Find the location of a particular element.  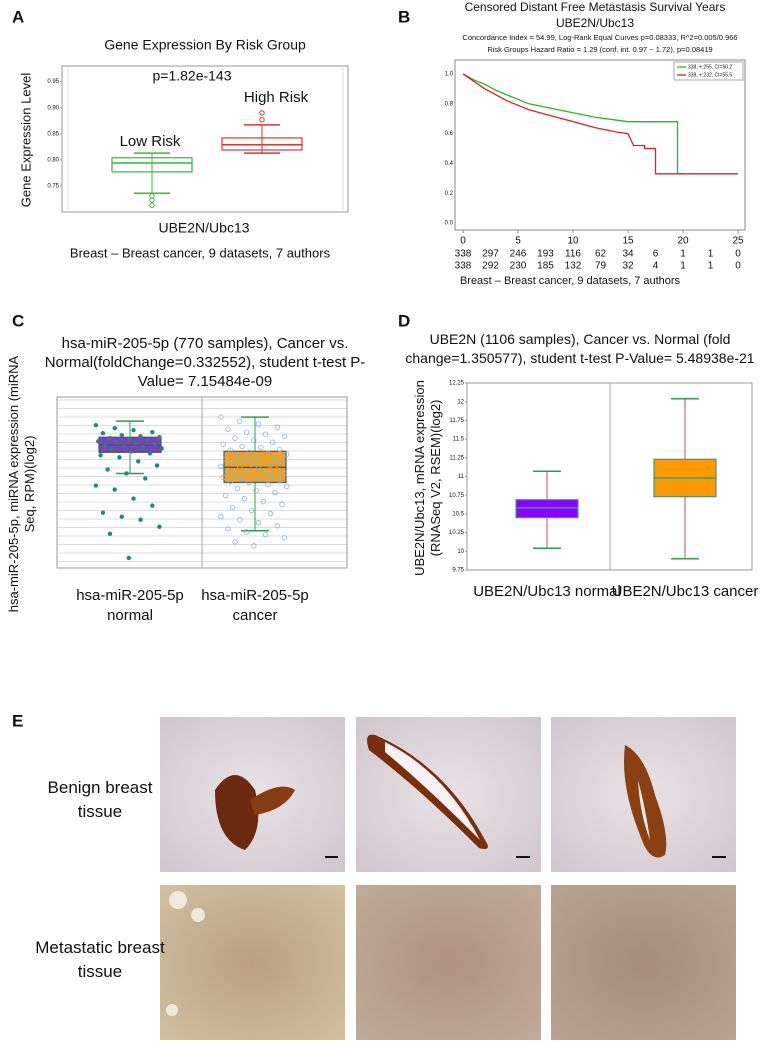

at-risk-count: 4 is located at coordinates (656, 266).